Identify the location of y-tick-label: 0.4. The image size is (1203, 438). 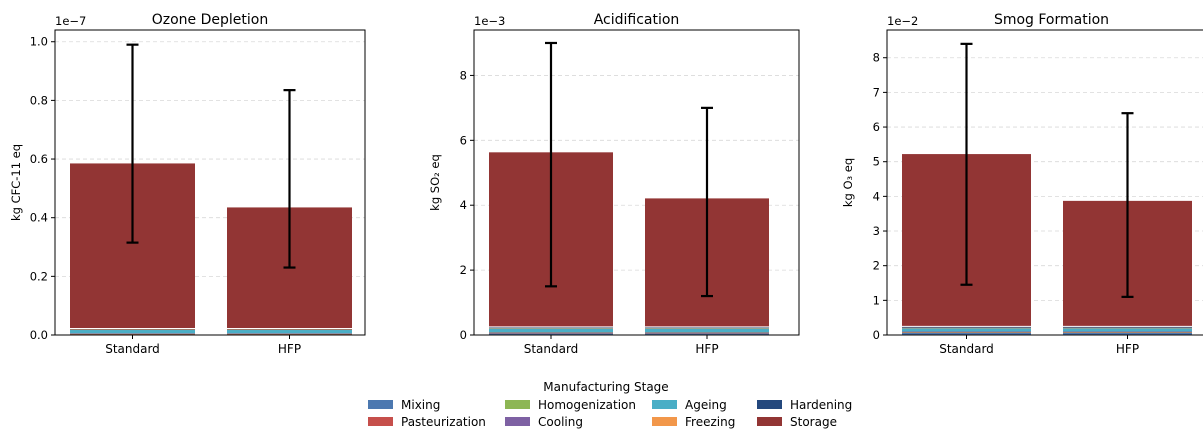
(39, 218).